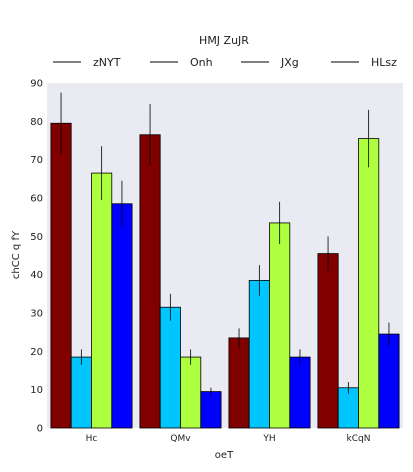  What do you see at coordinates (150, 281) in the screenshot?
I see `bar-zNYT-QMv` at bounding box center [150, 281].